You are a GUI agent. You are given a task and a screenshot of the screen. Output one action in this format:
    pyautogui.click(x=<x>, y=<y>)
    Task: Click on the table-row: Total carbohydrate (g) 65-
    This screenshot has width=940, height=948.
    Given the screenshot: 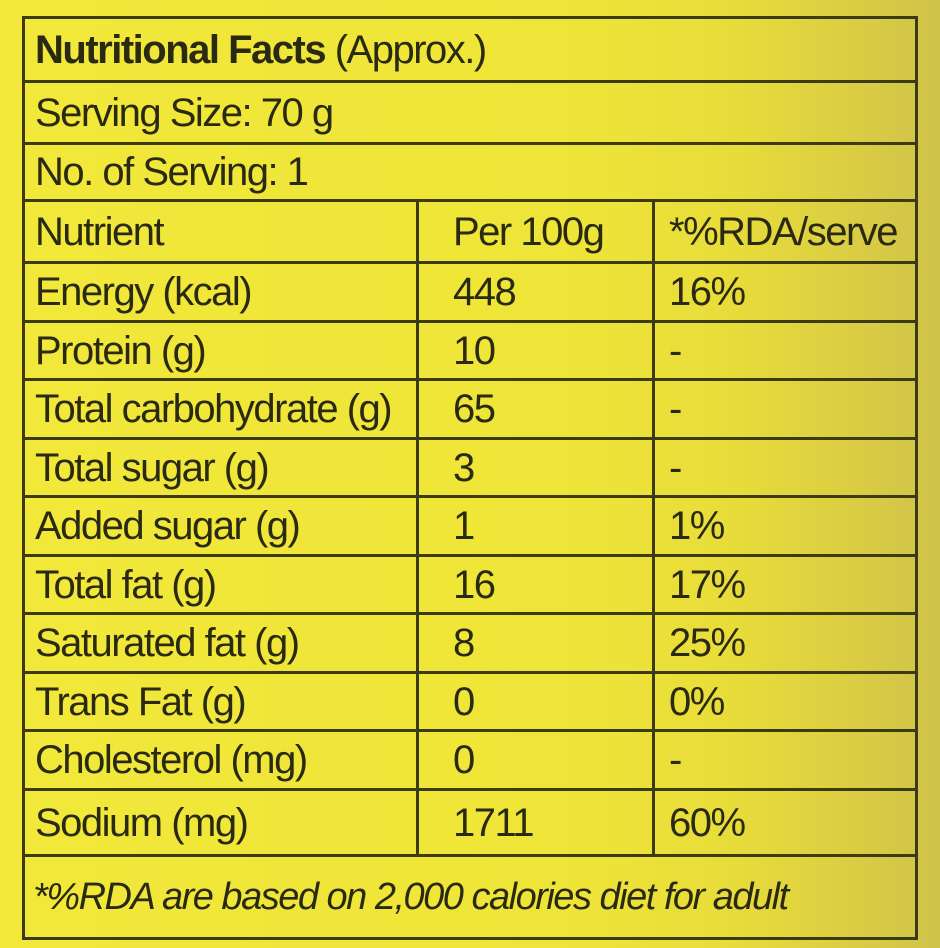 What is the action you would take?
    pyautogui.click(x=470, y=410)
    